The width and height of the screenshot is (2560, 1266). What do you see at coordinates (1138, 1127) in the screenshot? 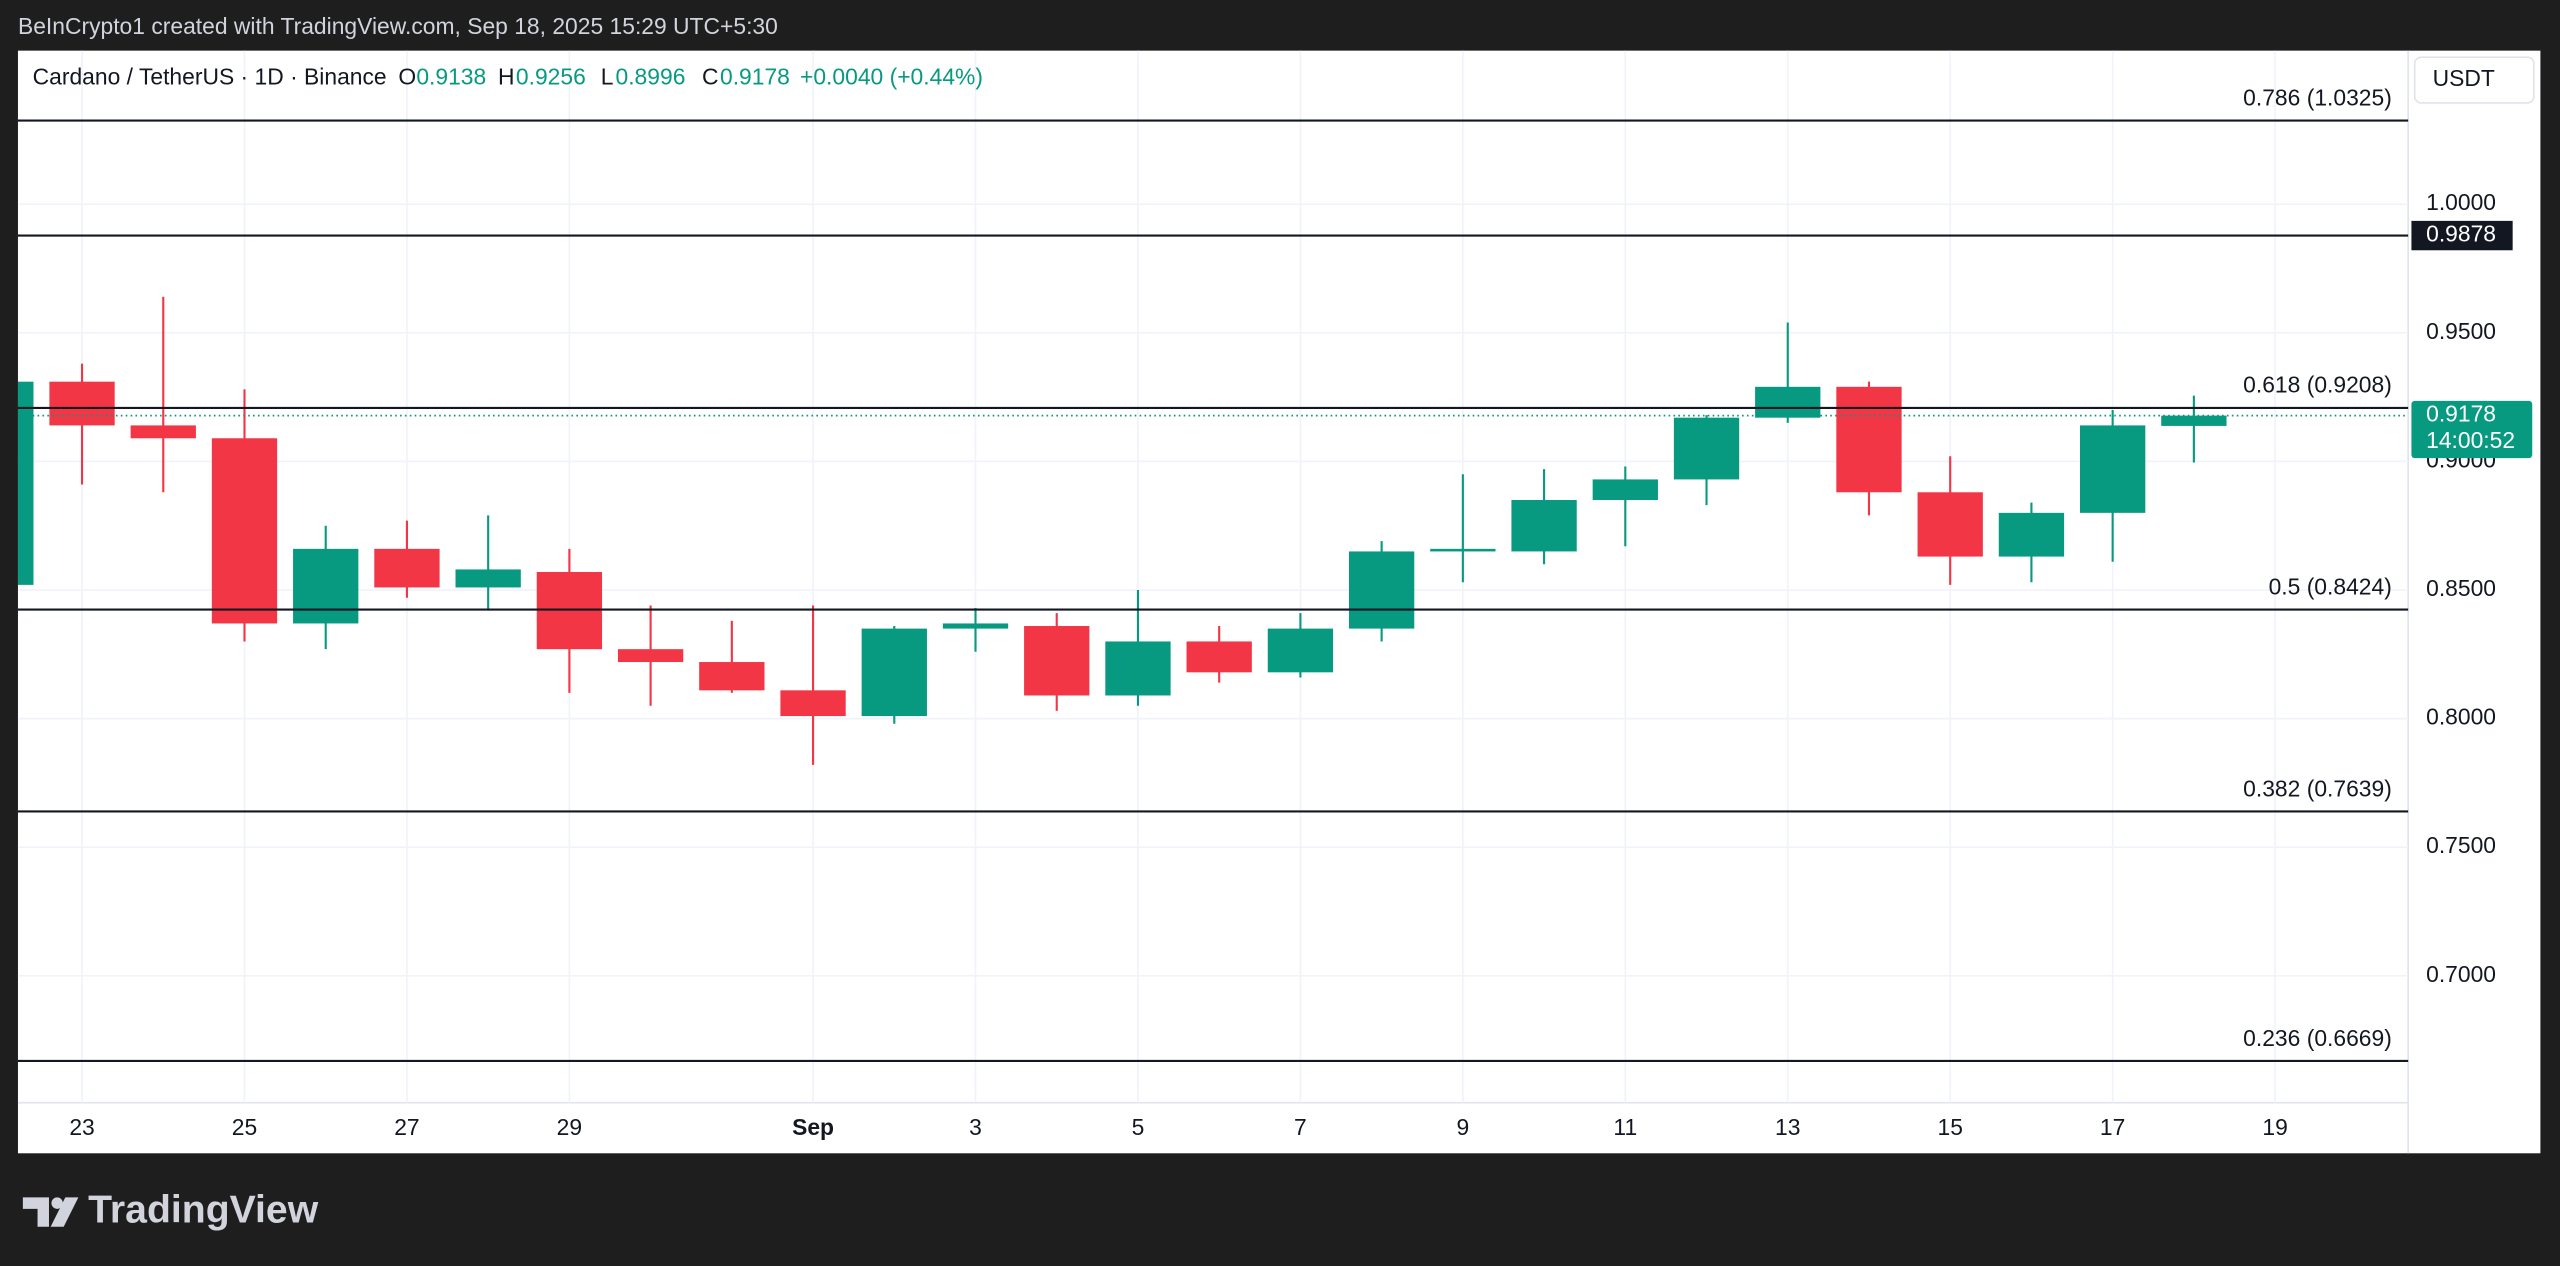
I see `x-tick-label: 5` at bounding box center [1138, 1127].